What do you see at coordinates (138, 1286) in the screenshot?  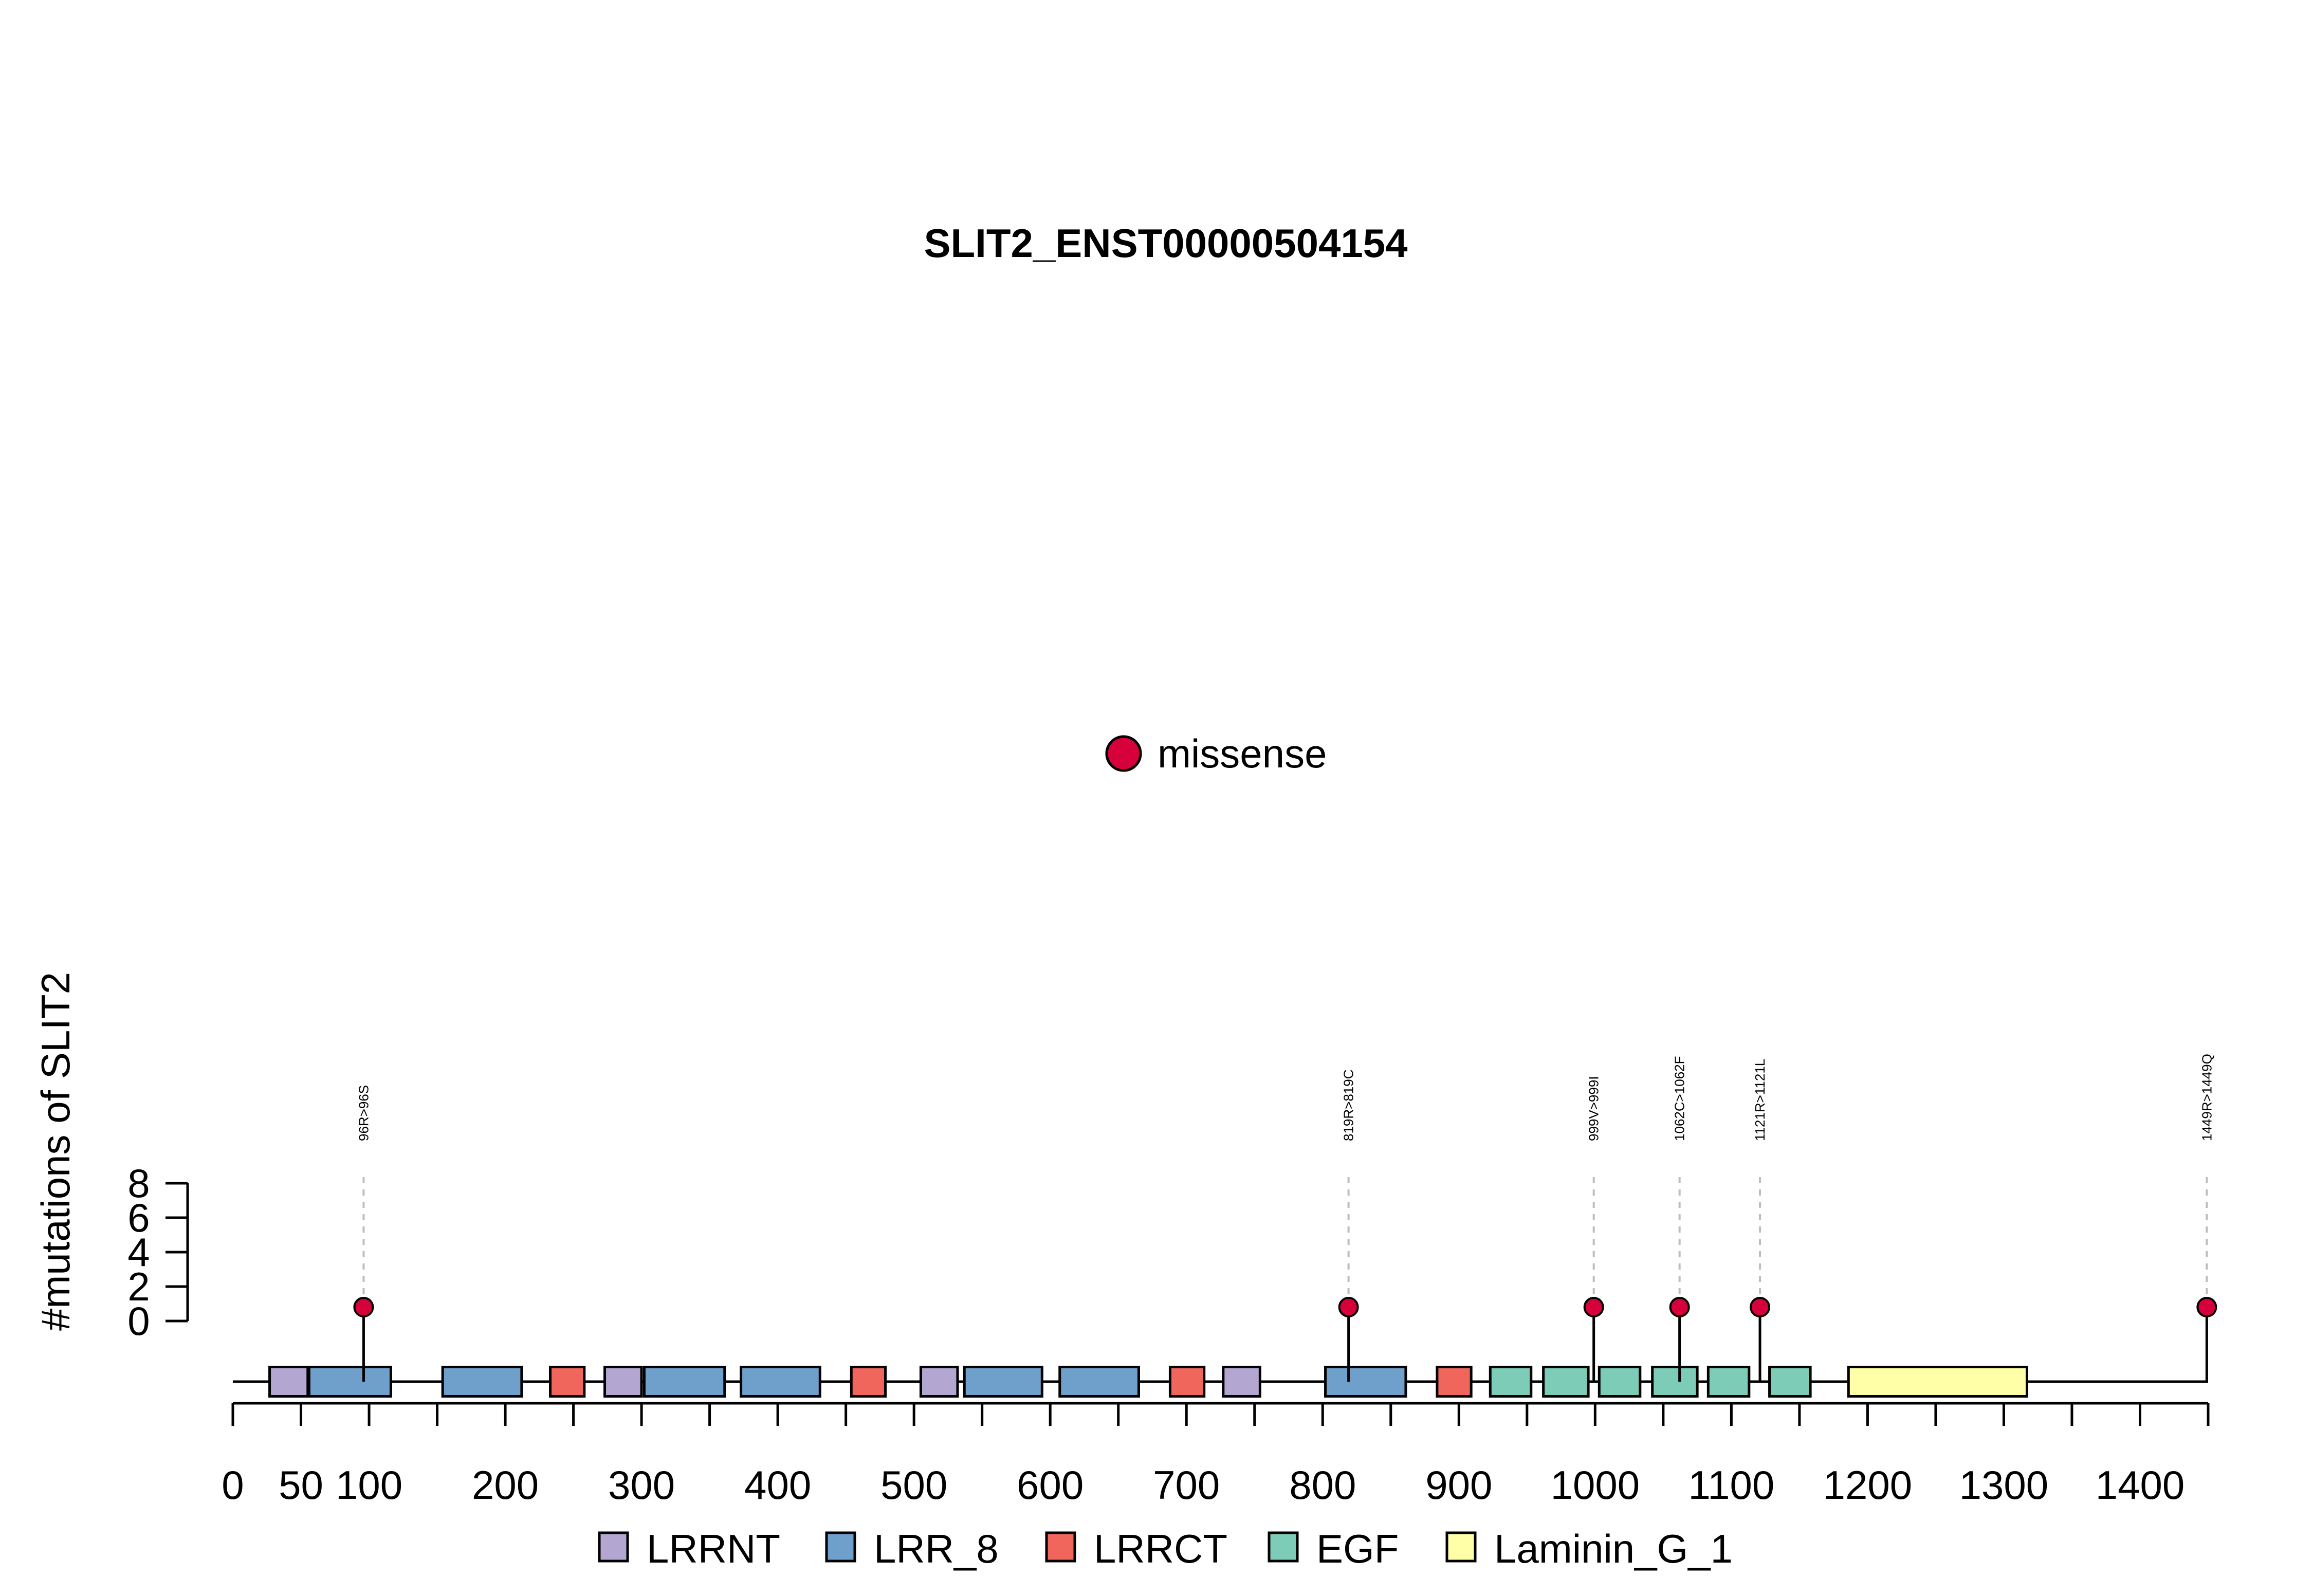 I see `y-tick-label: 2` at bounding box center [138, 1286].